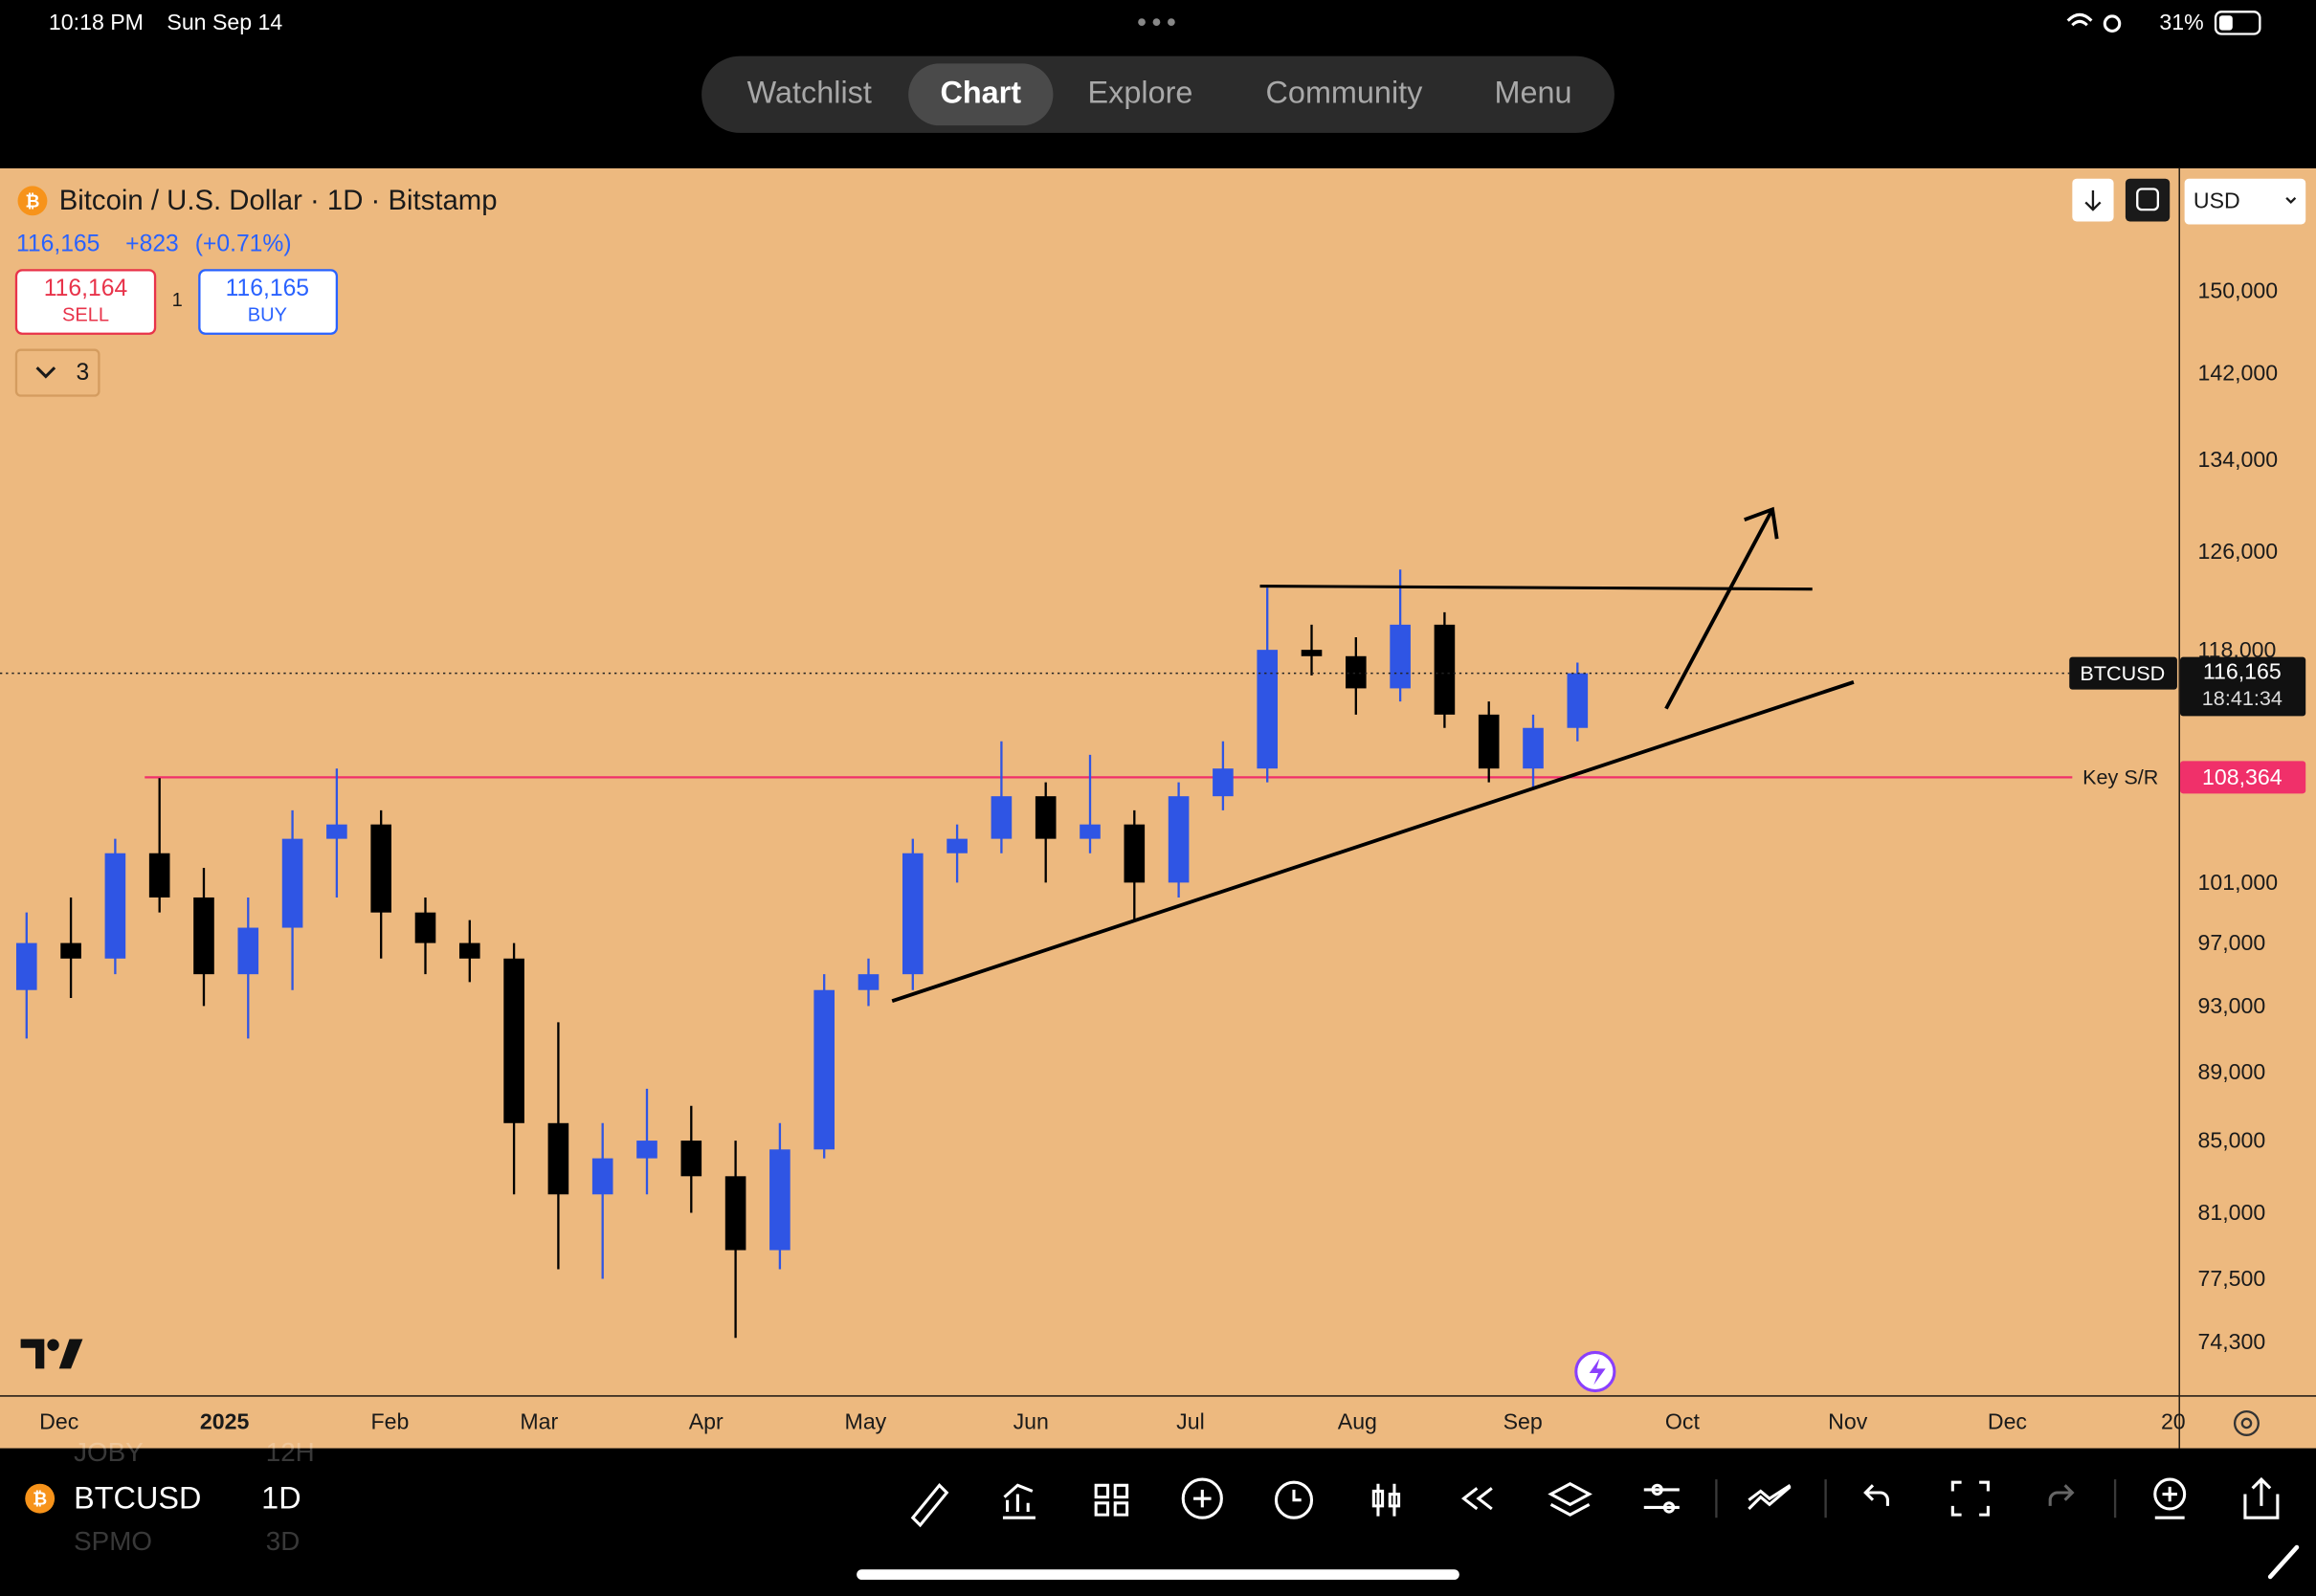 This screenshot has height=1596, width=2316. Describe the element at coordinates (2242, 698) in the screenshot. I see `countdown: 18:41:34` at that location.